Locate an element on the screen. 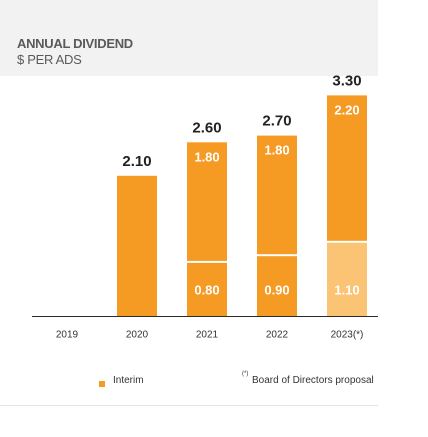 This screenshot has width=428, height=437. bar-total-label-2020: 2.10 is located at coordinates (136, 161).